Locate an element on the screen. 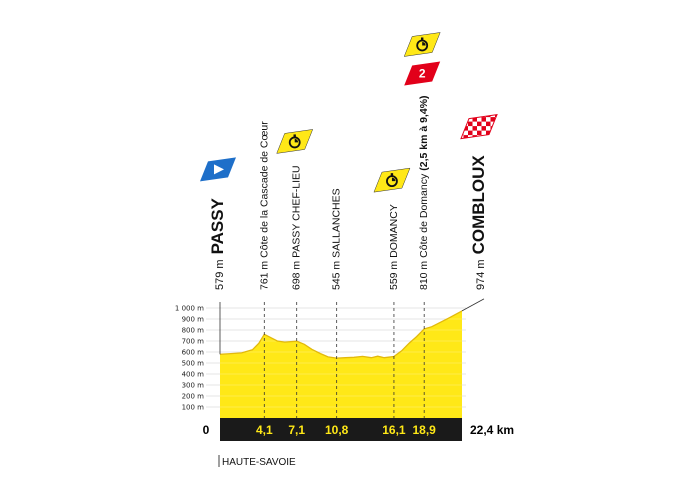 This screenshot has width=696, height=481. y-tick-label: 800 m is located at coordinates (193, 331).